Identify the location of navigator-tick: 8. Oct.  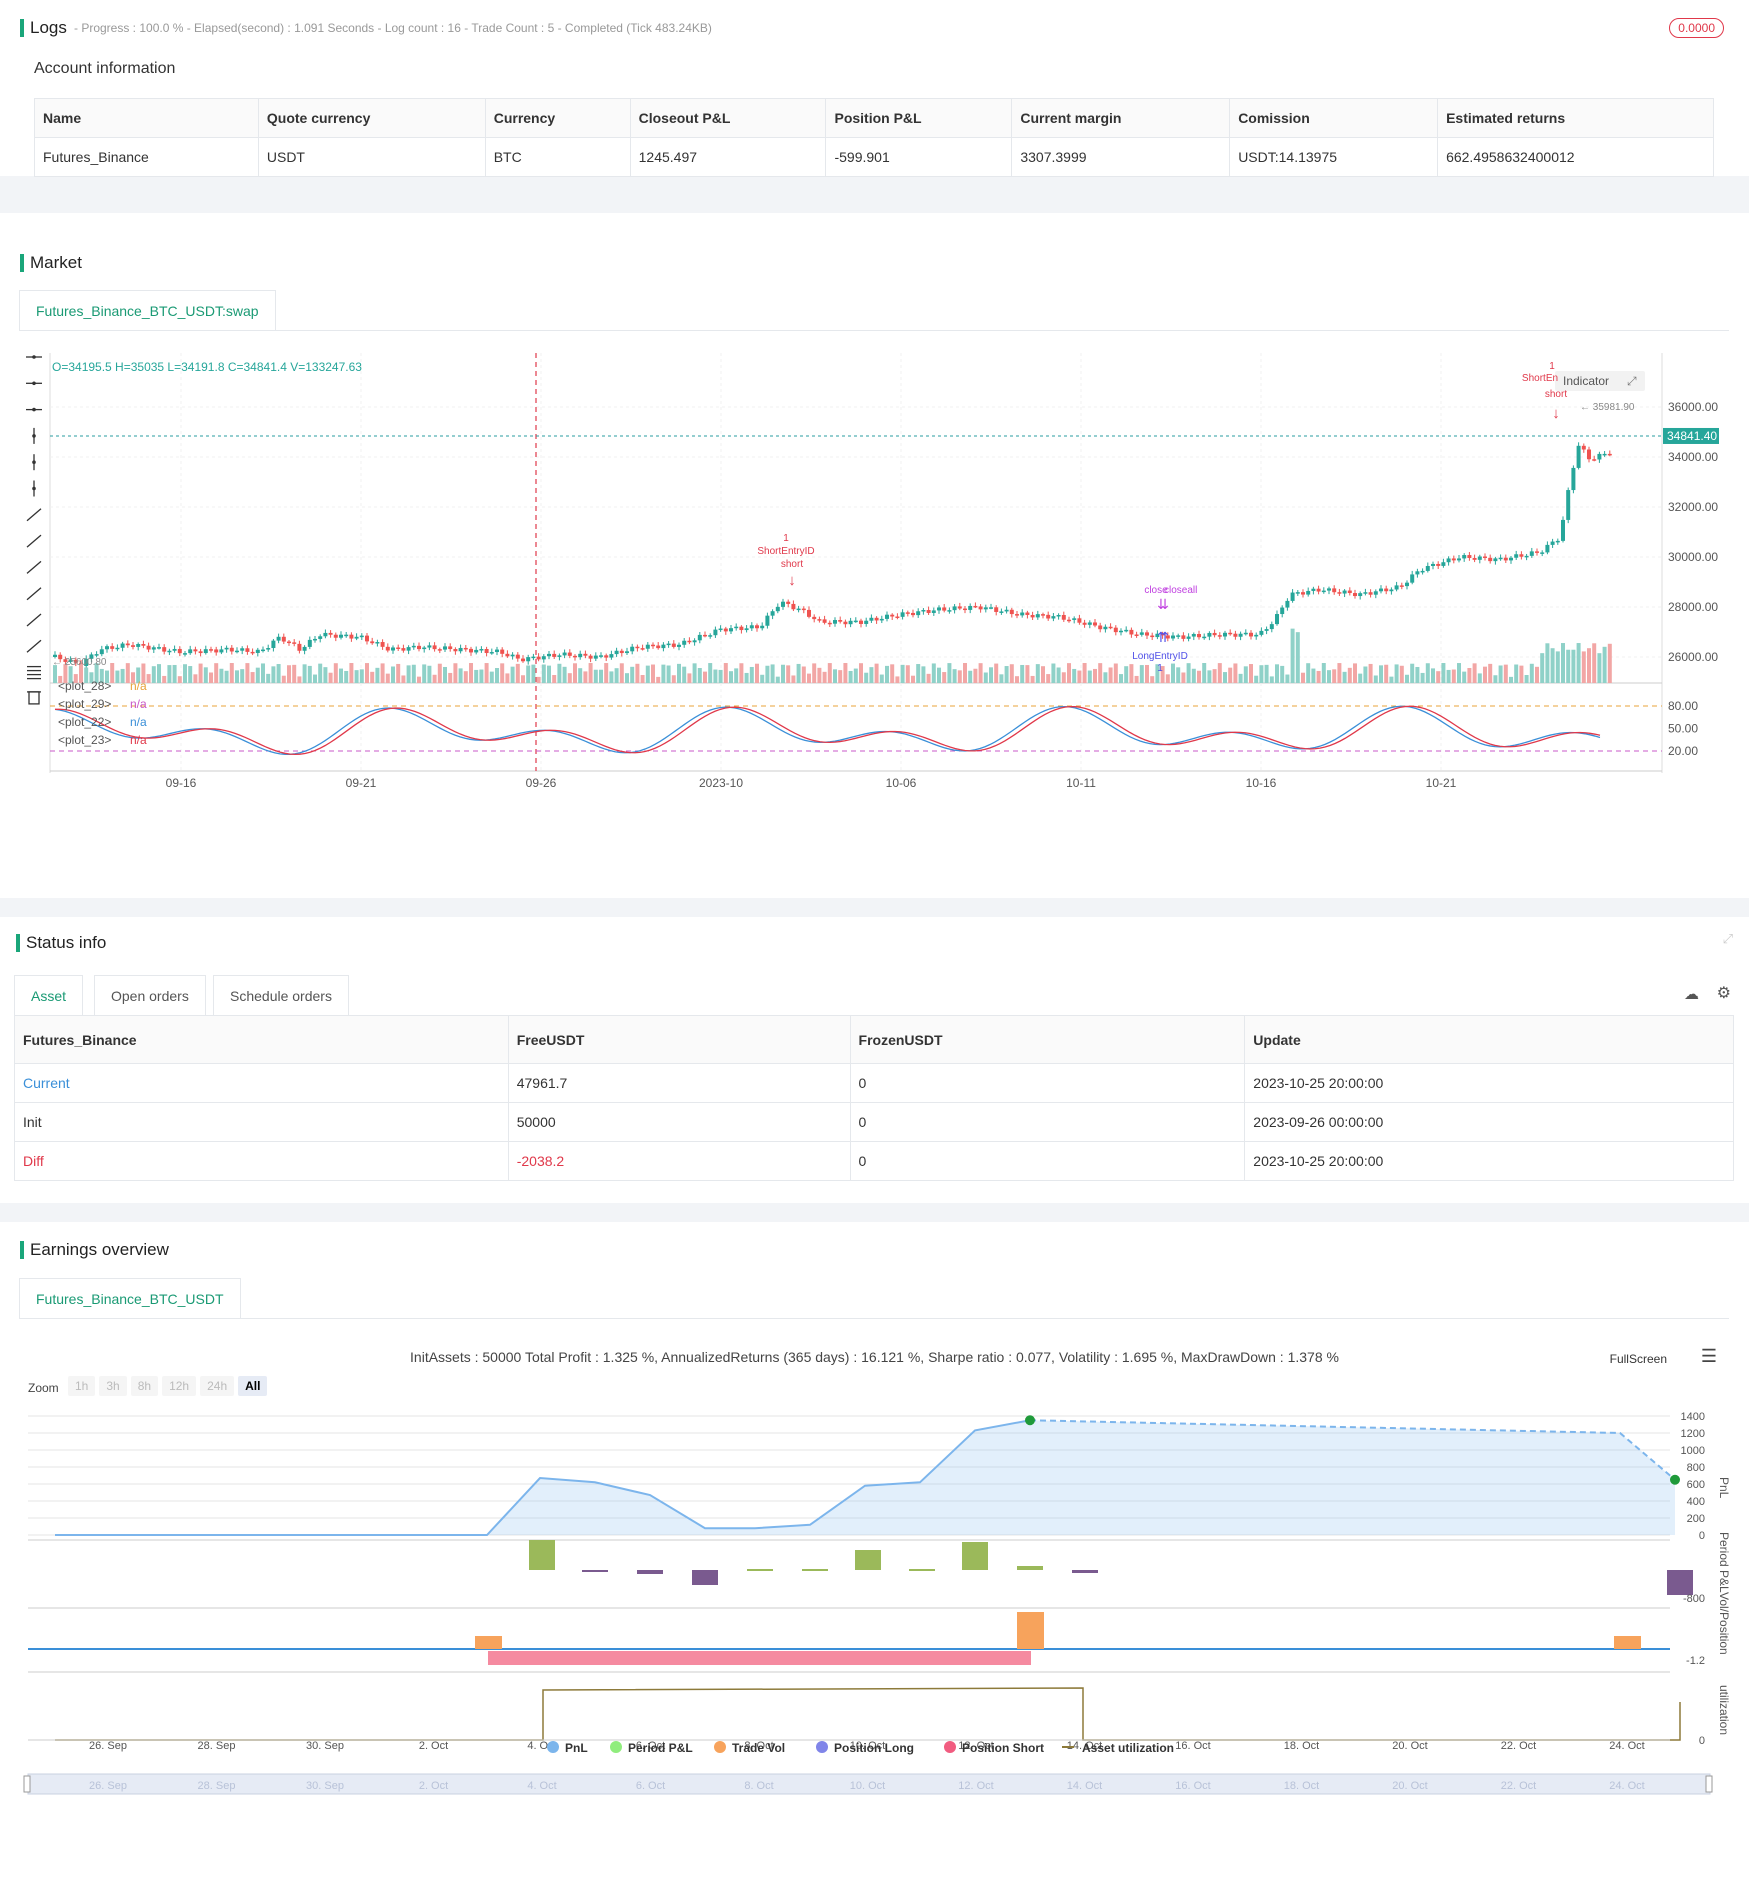
(758, 1786).